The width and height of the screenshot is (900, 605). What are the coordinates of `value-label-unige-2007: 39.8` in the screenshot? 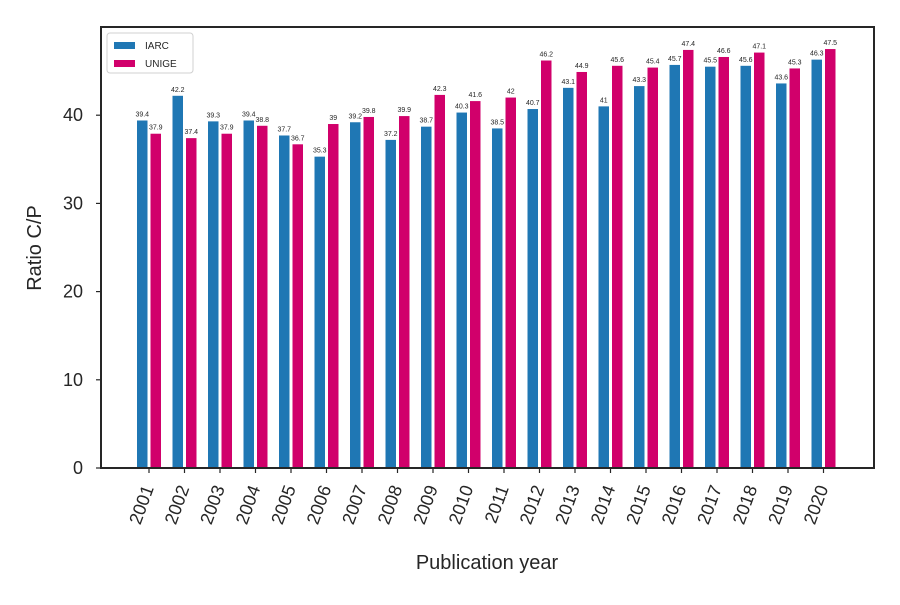 It's located at (369, 111).